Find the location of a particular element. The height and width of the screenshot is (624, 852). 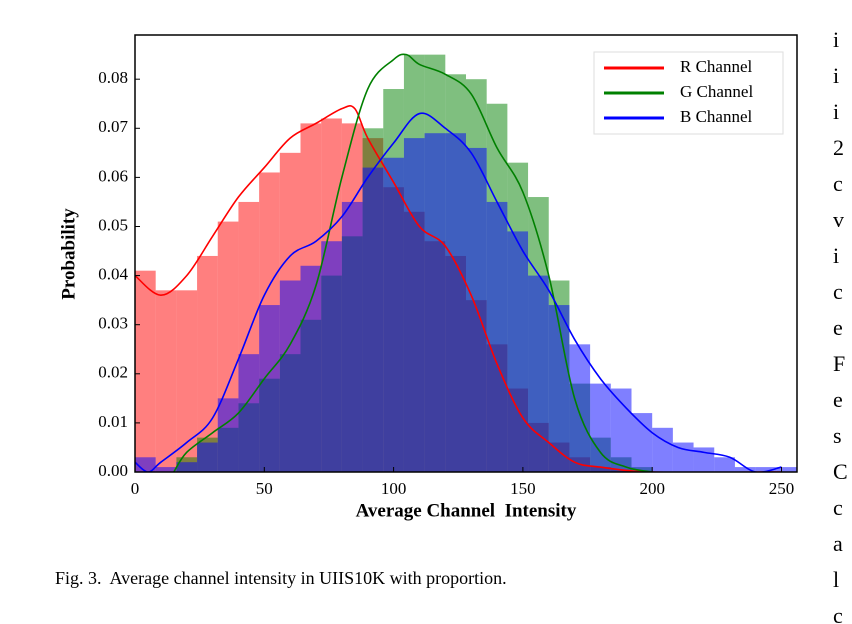

y-tick-label: 0.02 is located at coordinates (113, 372).